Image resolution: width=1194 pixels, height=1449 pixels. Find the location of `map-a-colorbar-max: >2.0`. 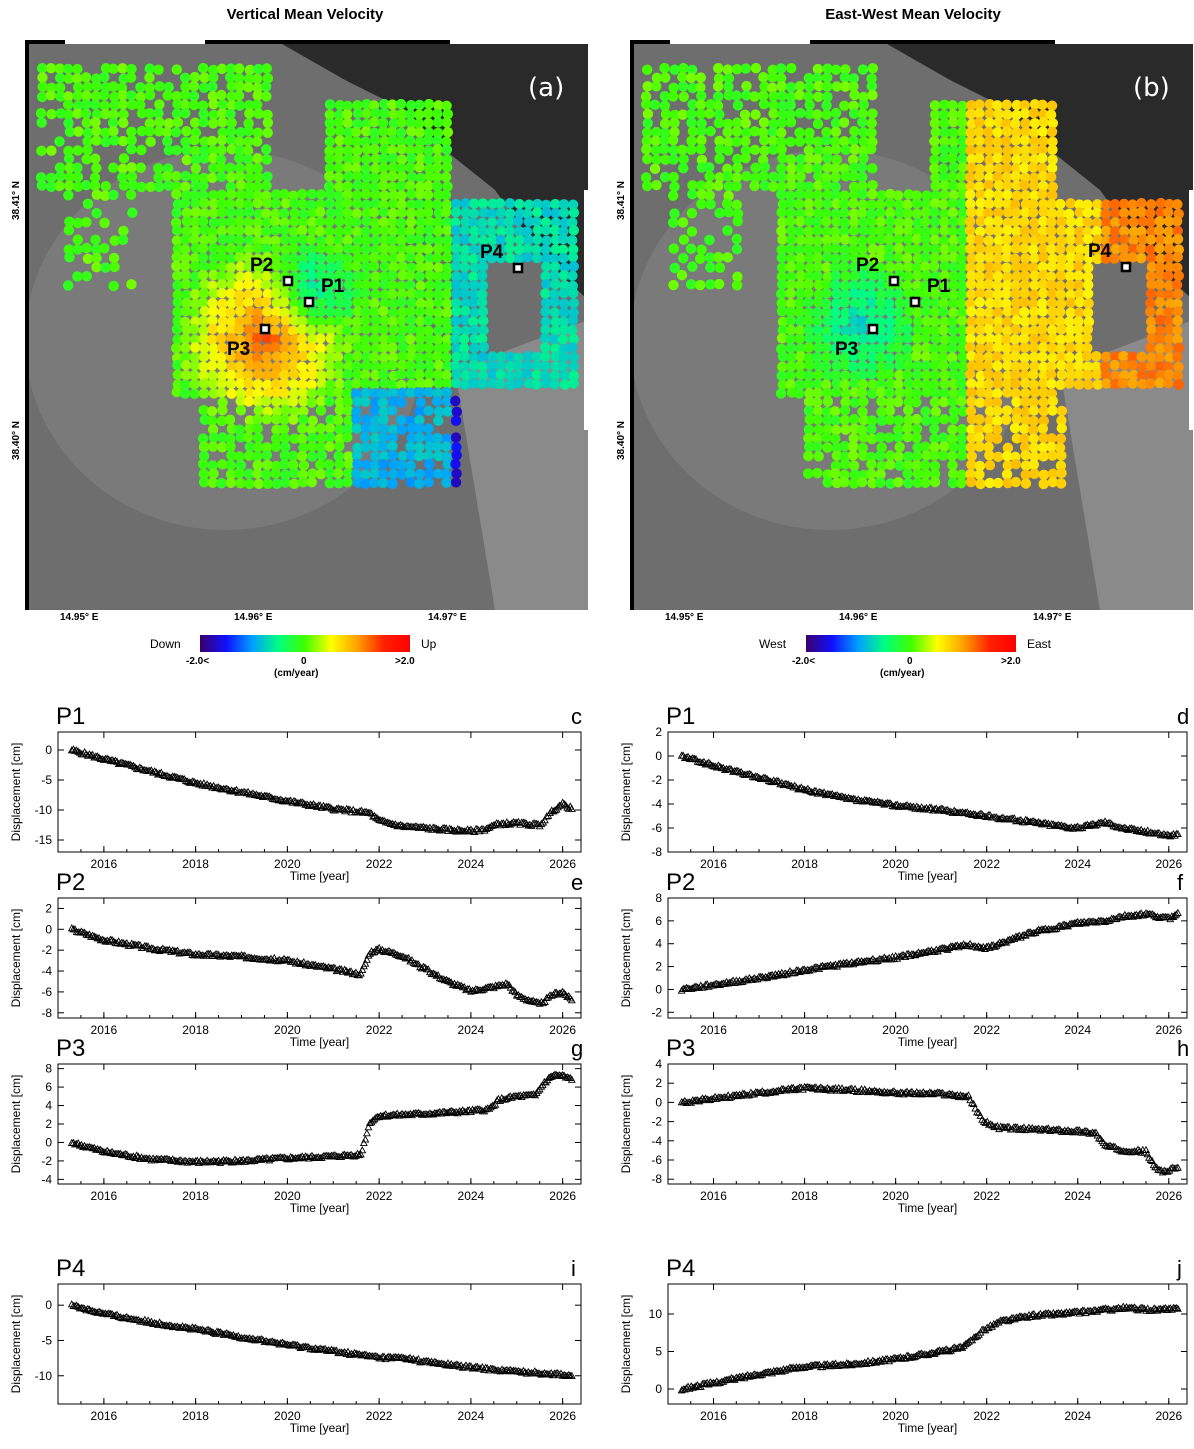

map-a-colorbar-max: >2.0 is located at coordinates (405, 661).